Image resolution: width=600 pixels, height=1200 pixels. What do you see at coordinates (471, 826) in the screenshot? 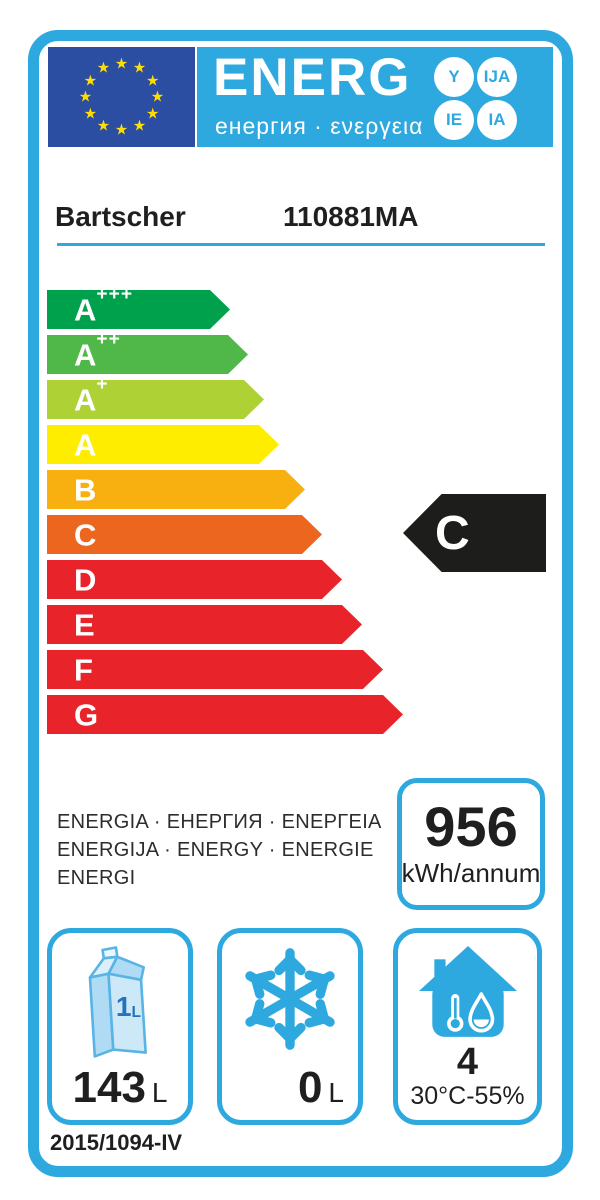
I see `annual-consumption-value: 956` at bounding box center [471, 826].